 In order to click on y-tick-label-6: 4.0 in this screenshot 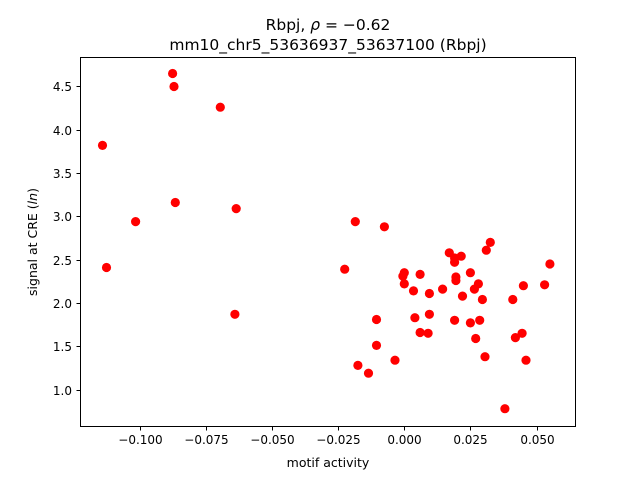, I will do `click(62, 131)`.